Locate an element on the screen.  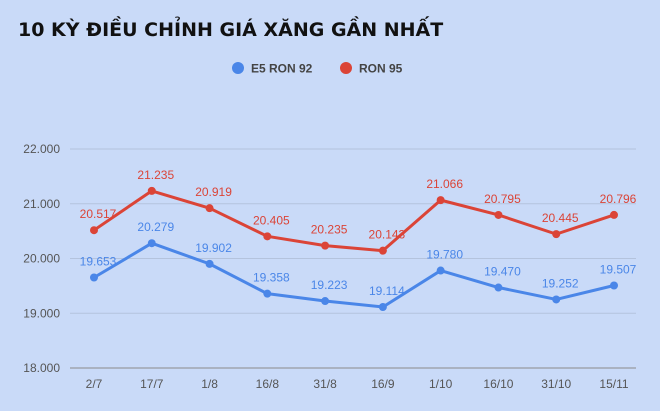
data-label: 20.143 is located at coordinates (387, 235).